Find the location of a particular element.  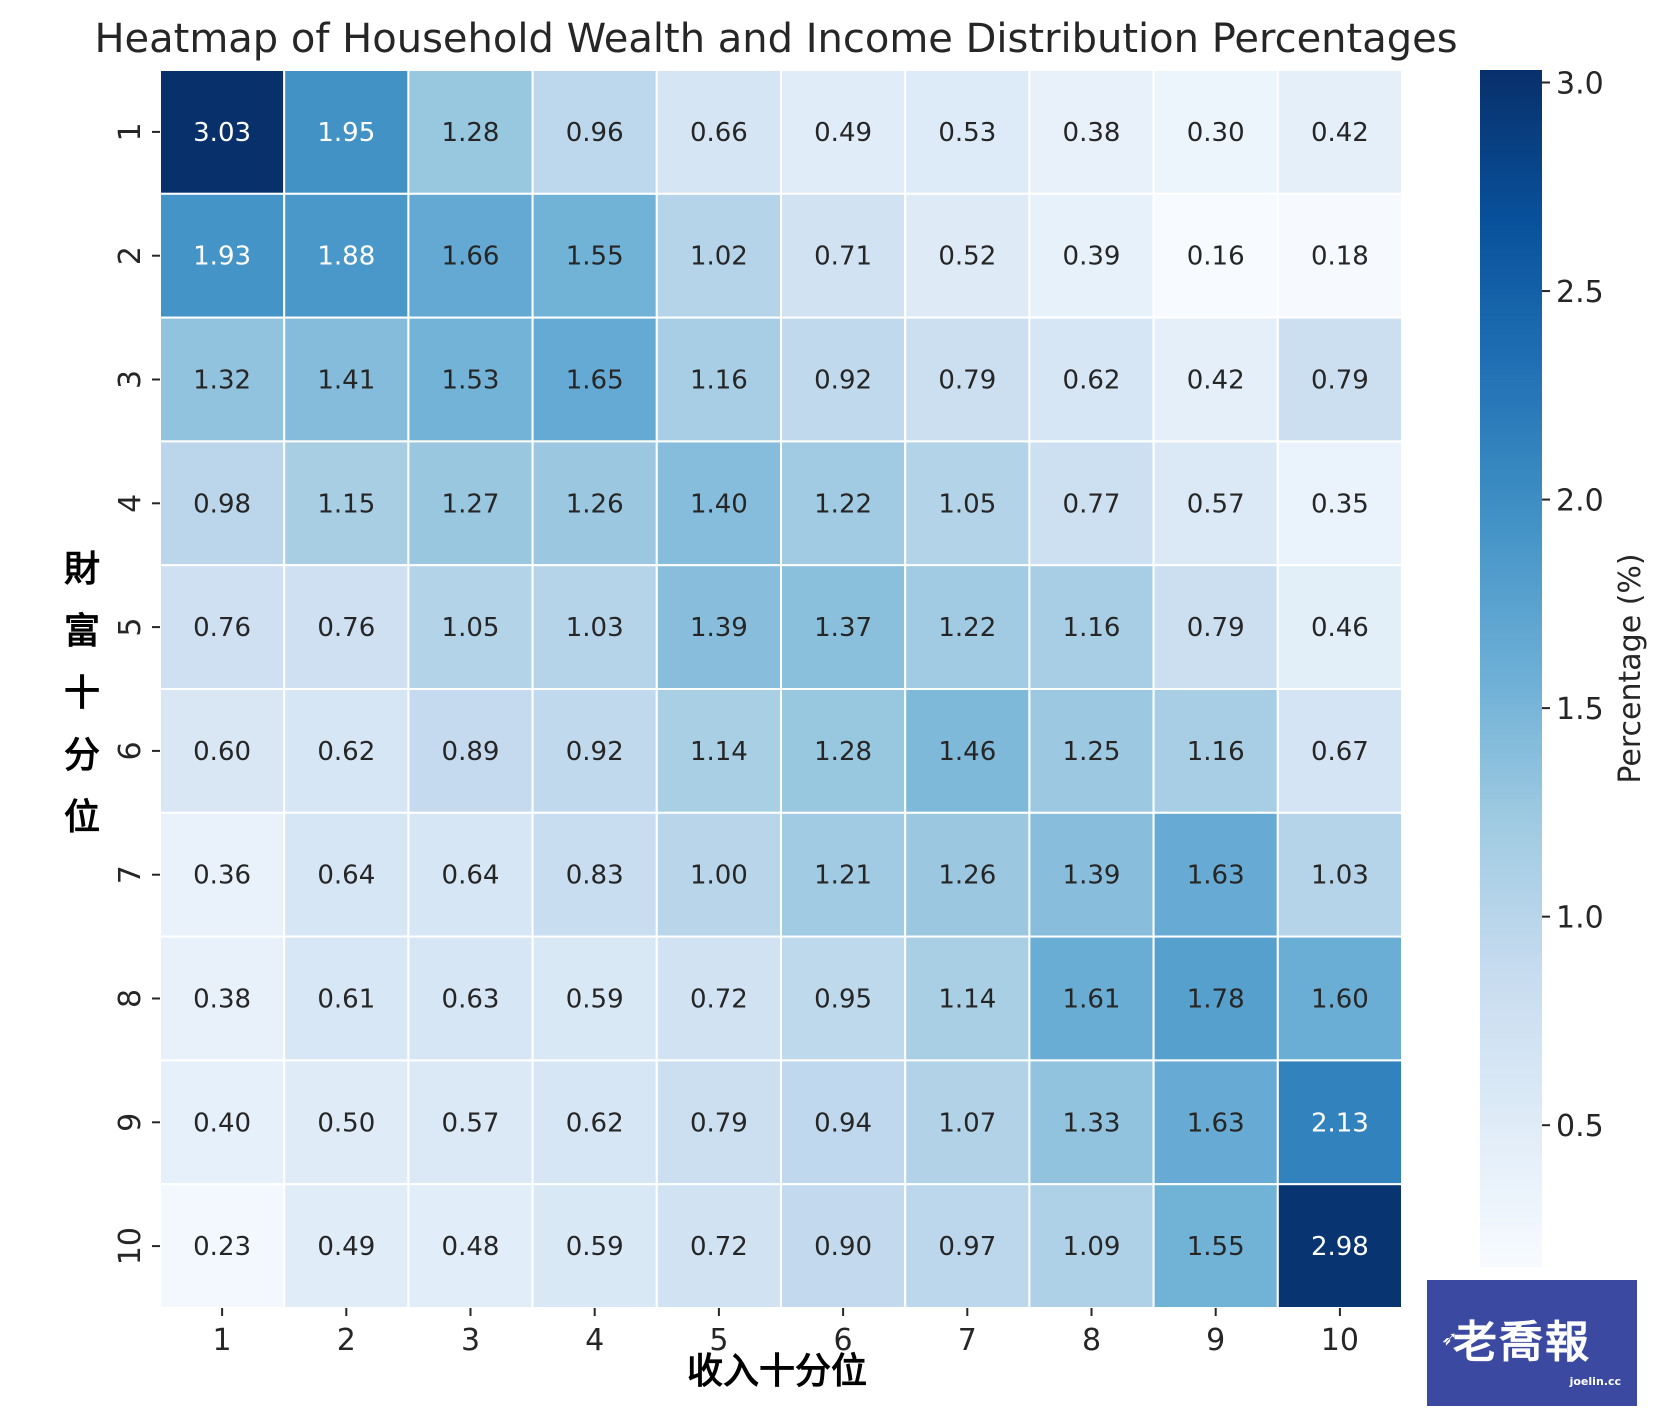

cell-value-label: 0.40 is located at coordinates (222, 1123).